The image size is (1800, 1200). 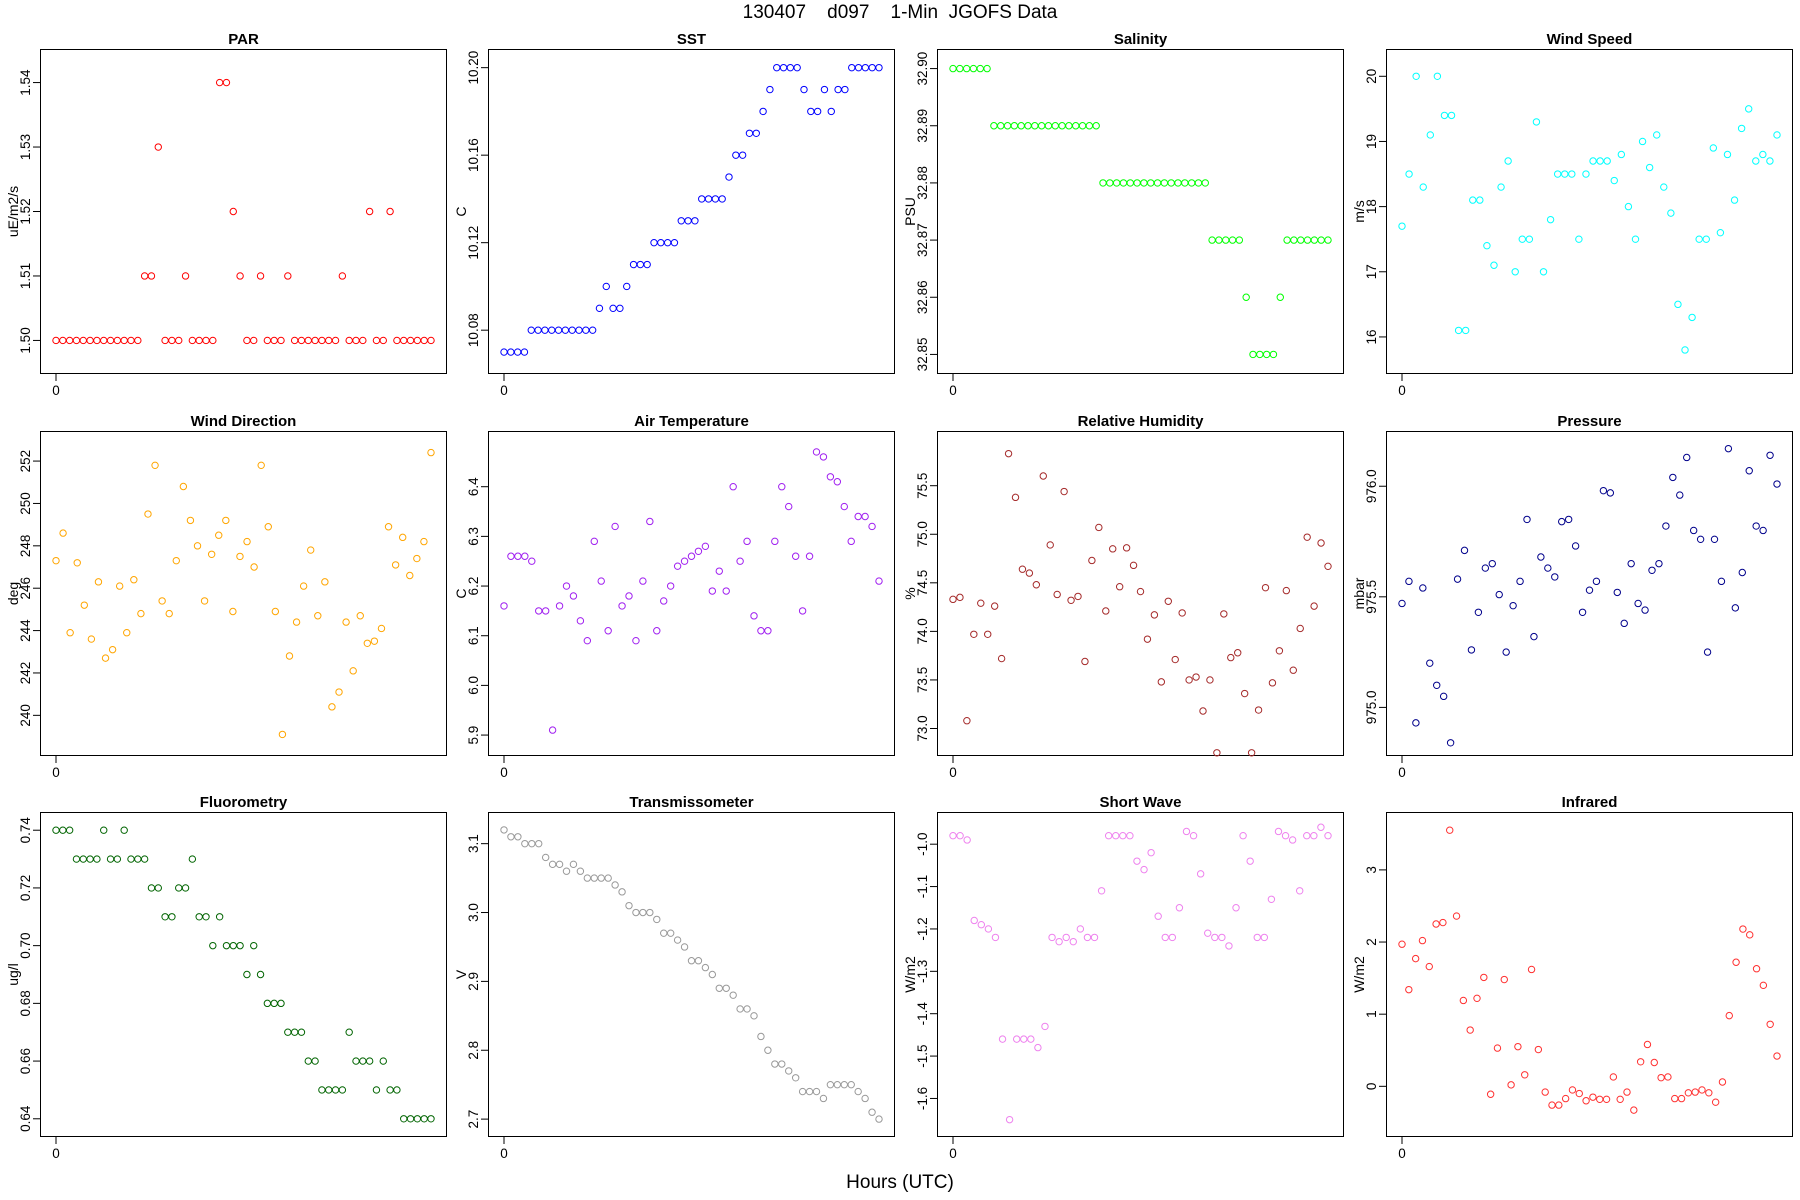 What do you see at coordinates (461, 211) in the screenshot?
I see `y-axis-label: C` at bounding box center [461, 211].